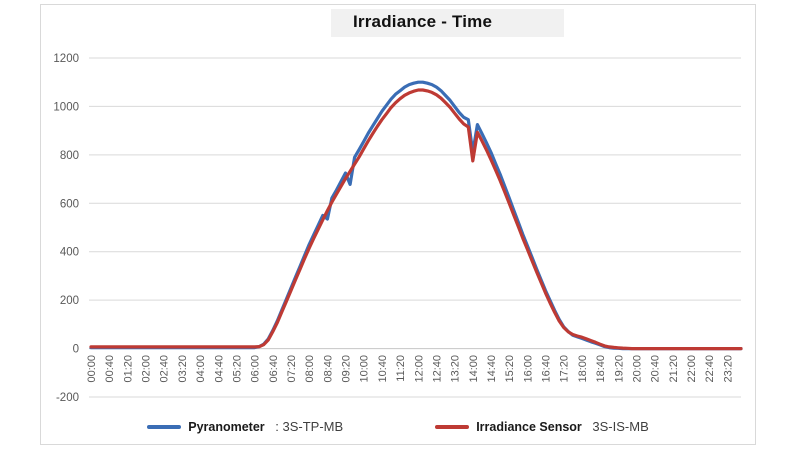 This screenshot has width=795, height=450. What do you see at coordinates (164, 426) in the screenshot?
I see `legend-line-swatch-blue` at bounding box center [164, 426].